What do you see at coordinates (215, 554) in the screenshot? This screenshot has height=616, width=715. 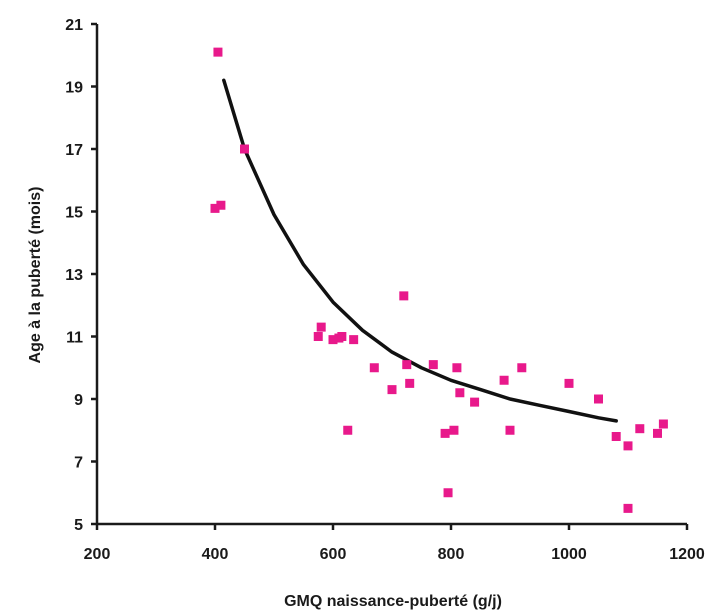 I see `x-tick-label: 400` at bounding box center [215, 554].